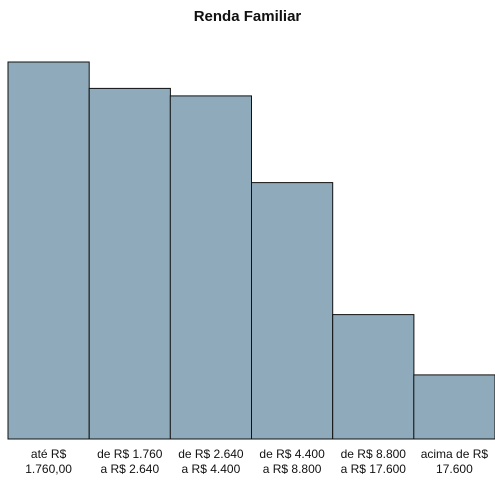 Image resolution: width=495 pixels, height=485 pixels. I want to click on x-tick-label-2: de R$ 2.640 a R$ 4.400, so click(211, 461).